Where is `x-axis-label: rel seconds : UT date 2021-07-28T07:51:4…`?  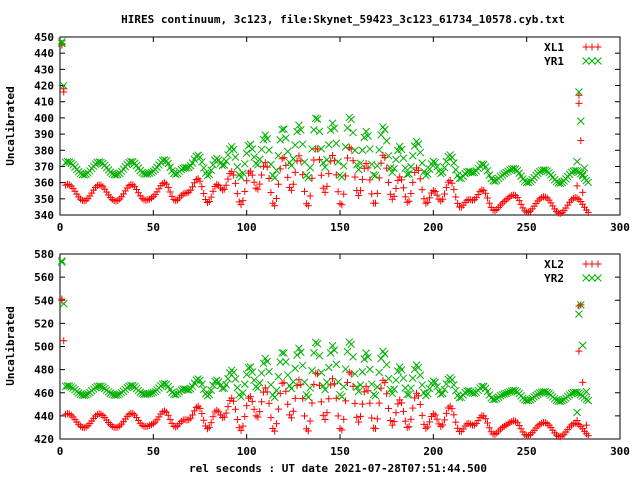
x-axis-label: rel seconds : UT date 2021-07-28T07:51:4… is located at coordinates (338, 468).